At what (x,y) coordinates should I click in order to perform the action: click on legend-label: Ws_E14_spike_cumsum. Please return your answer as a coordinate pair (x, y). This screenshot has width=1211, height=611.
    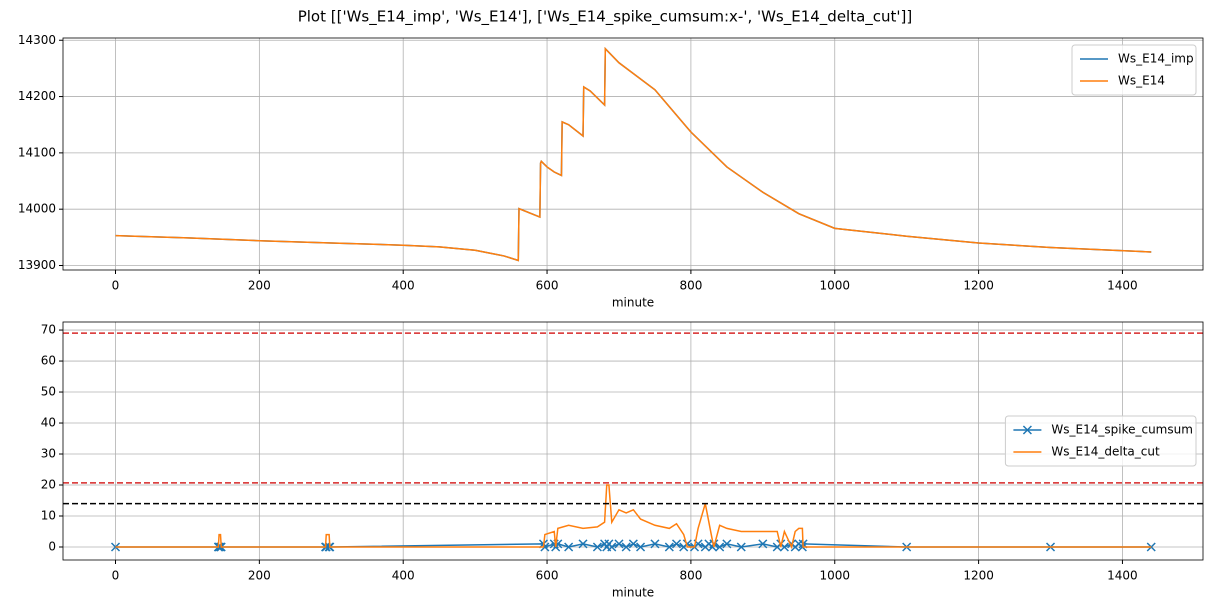
    Looking at the image, I should click on (1122, 430).